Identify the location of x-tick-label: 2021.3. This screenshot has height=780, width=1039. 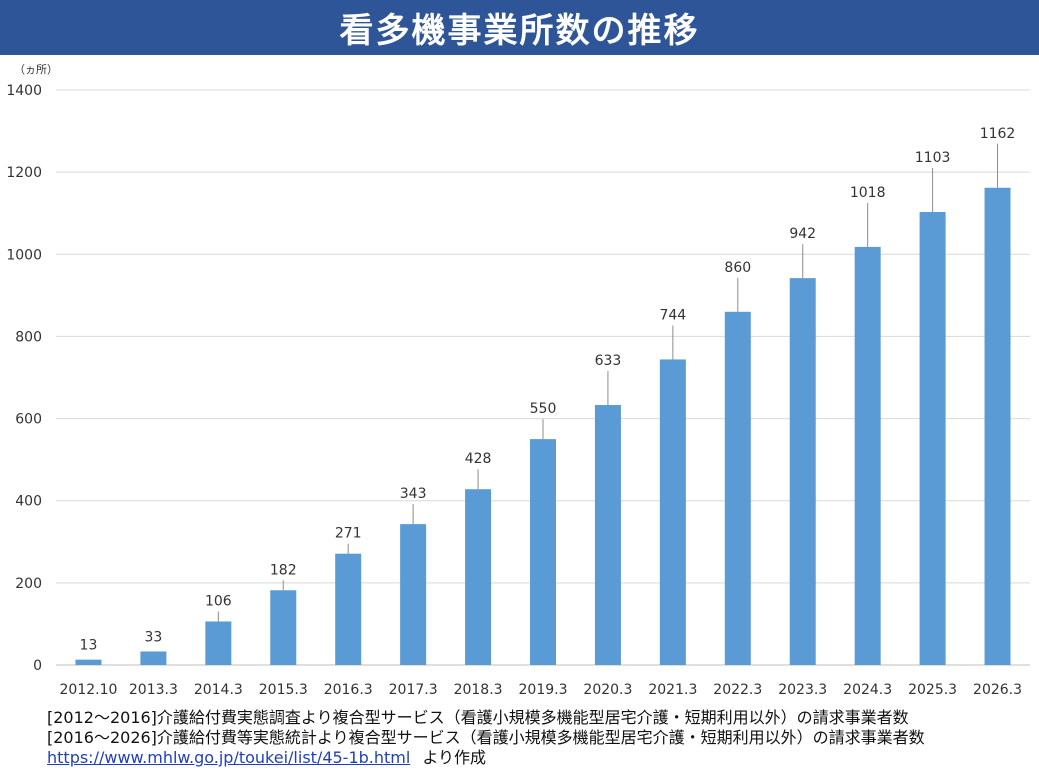
(672, 690).